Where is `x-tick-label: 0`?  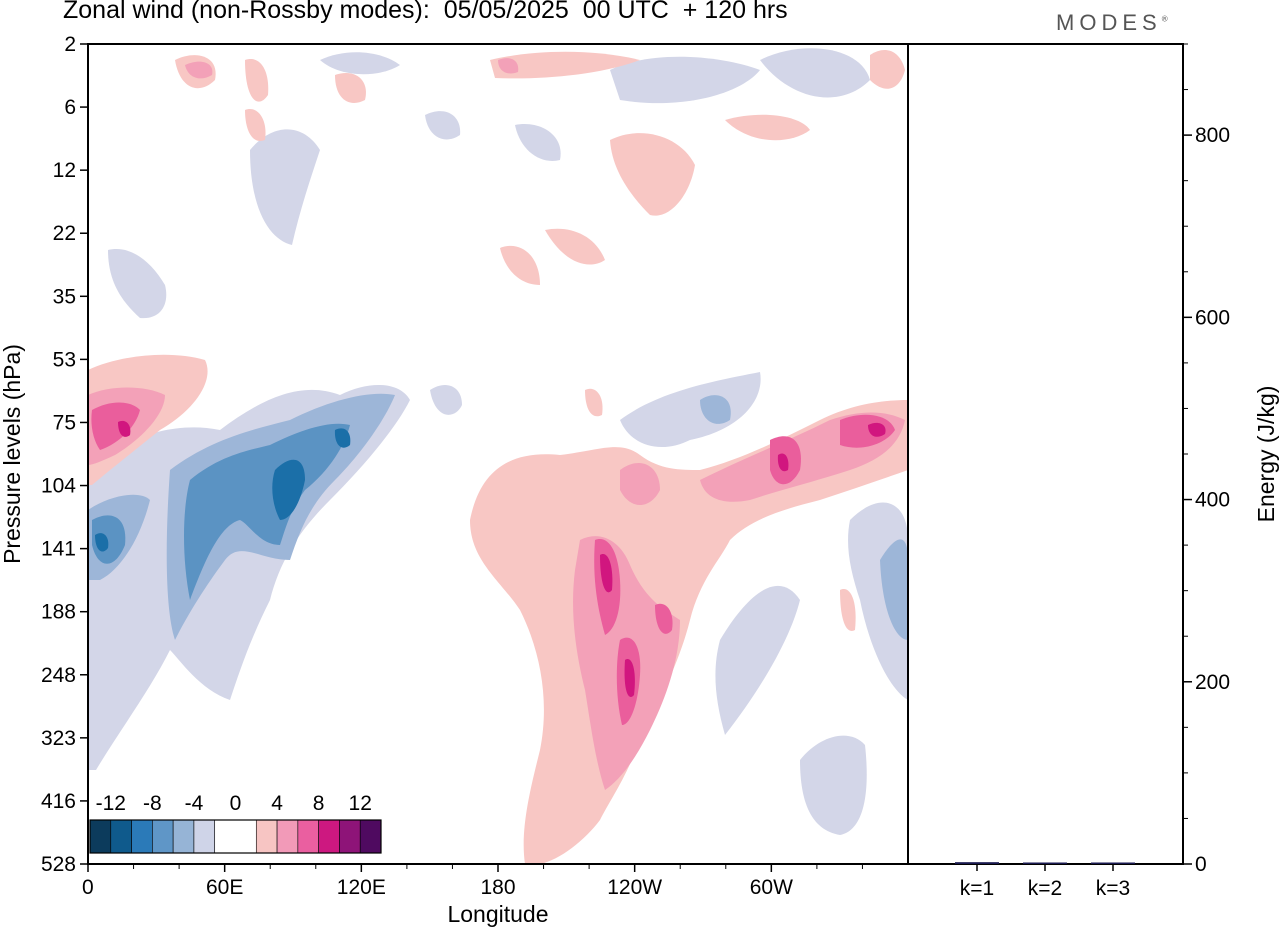
x-tick-label: 0 is located at coordinates (88, 887).